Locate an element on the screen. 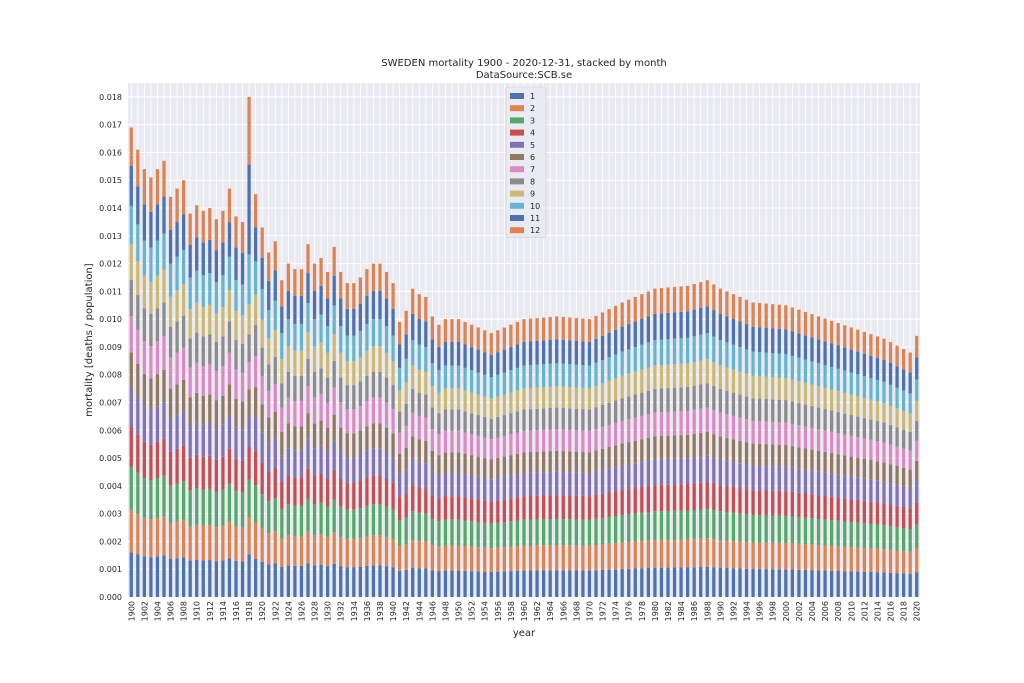 The width and height of the screenshot is (1024, 683). legend-label: 2 is located at coordinates (532, 108).